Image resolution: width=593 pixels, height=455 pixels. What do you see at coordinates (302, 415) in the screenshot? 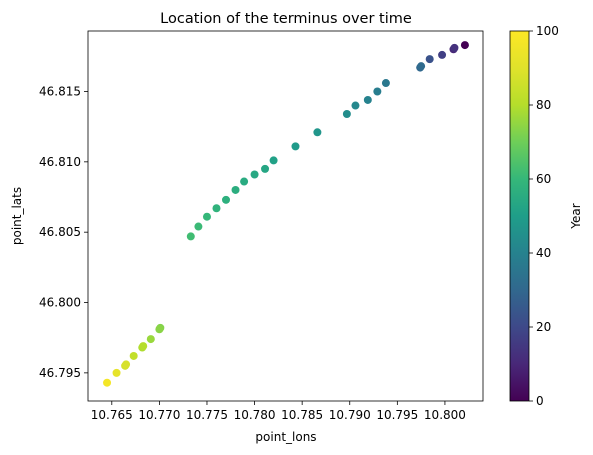
I see `x-tick-label: 10.785` at bounding box center [302, 415].